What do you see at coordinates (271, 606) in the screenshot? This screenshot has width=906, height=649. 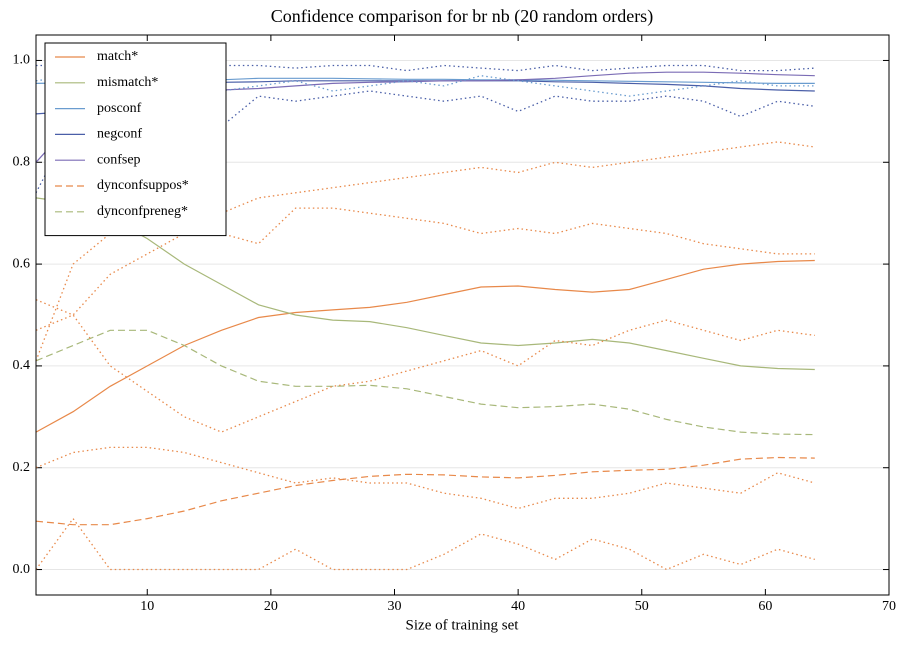 I see `x-tick-label: 20` at bounding box center [271, 606].